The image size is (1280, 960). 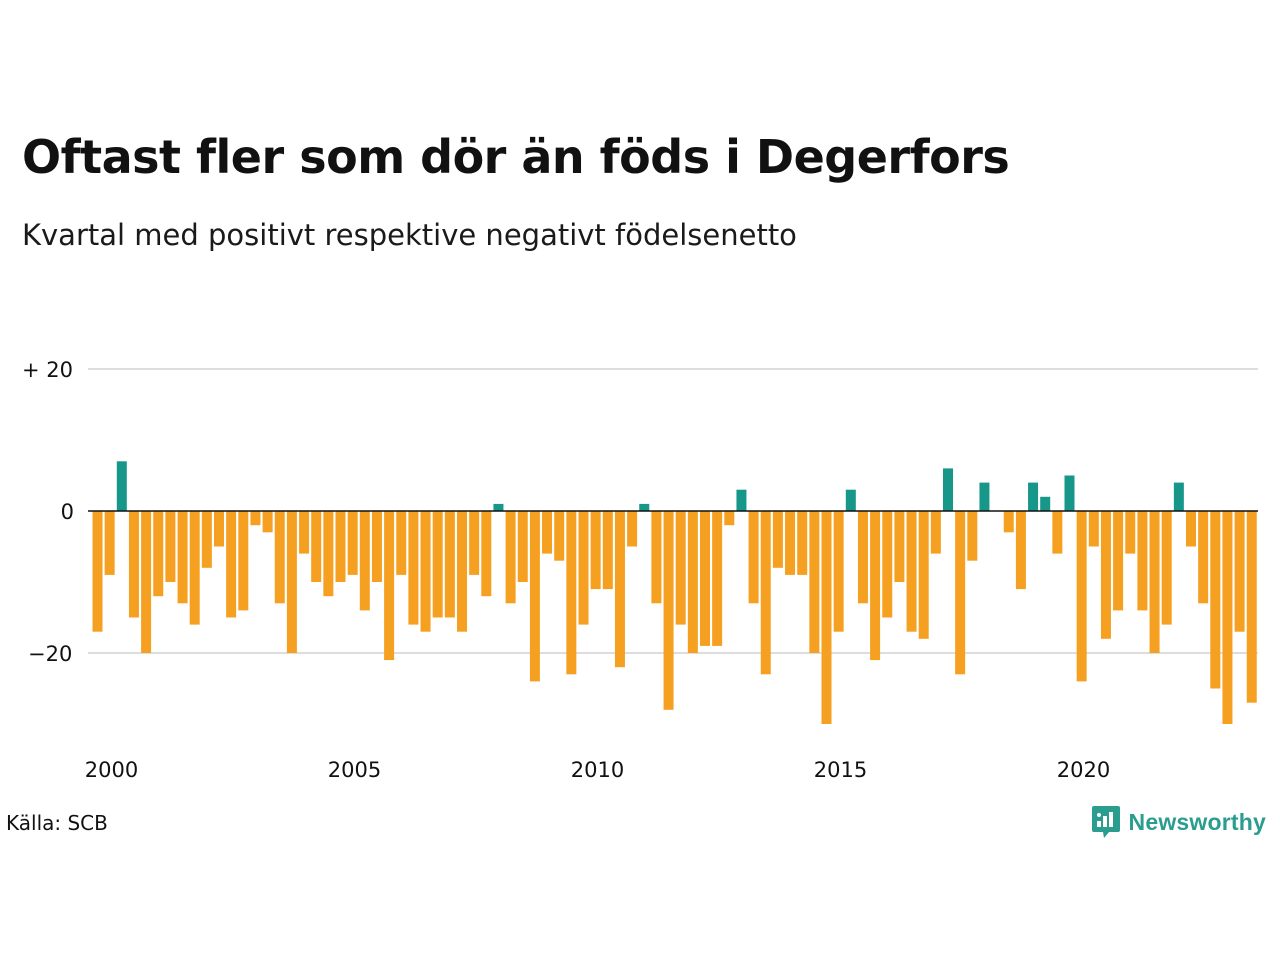 I want to click on x-axis-ticks: 2000 2005 2010 2015 2020, so click(x=597, y=770).